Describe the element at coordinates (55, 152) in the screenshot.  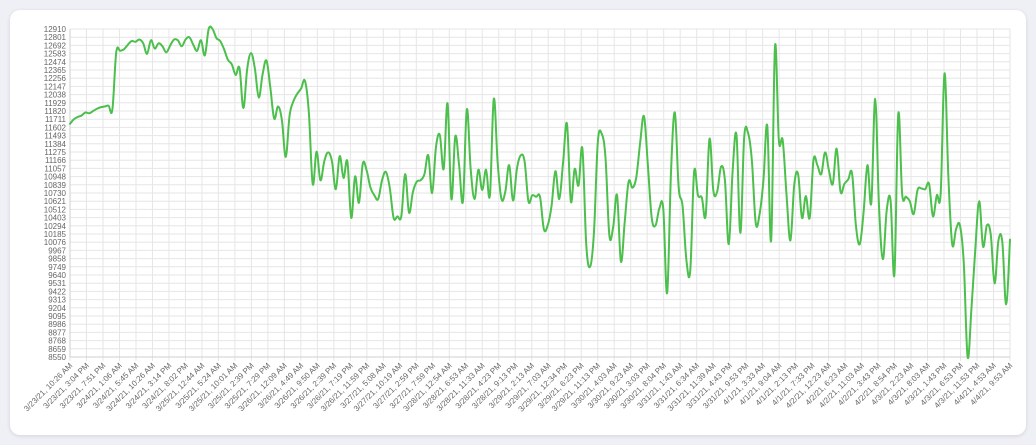
I see `y-tick-label: 11275` at that location.